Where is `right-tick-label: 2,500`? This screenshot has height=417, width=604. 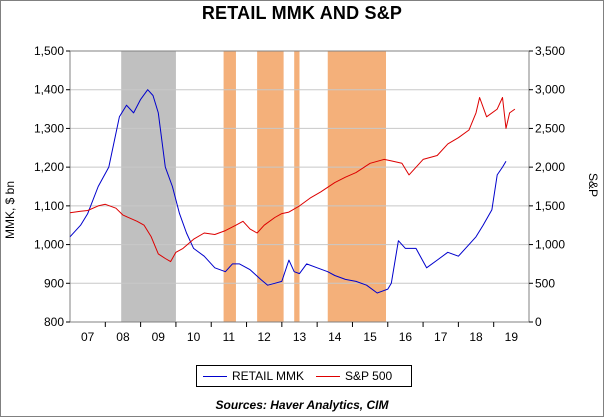
right-tick-label: 2,500 is located at coordinates (550, 128).